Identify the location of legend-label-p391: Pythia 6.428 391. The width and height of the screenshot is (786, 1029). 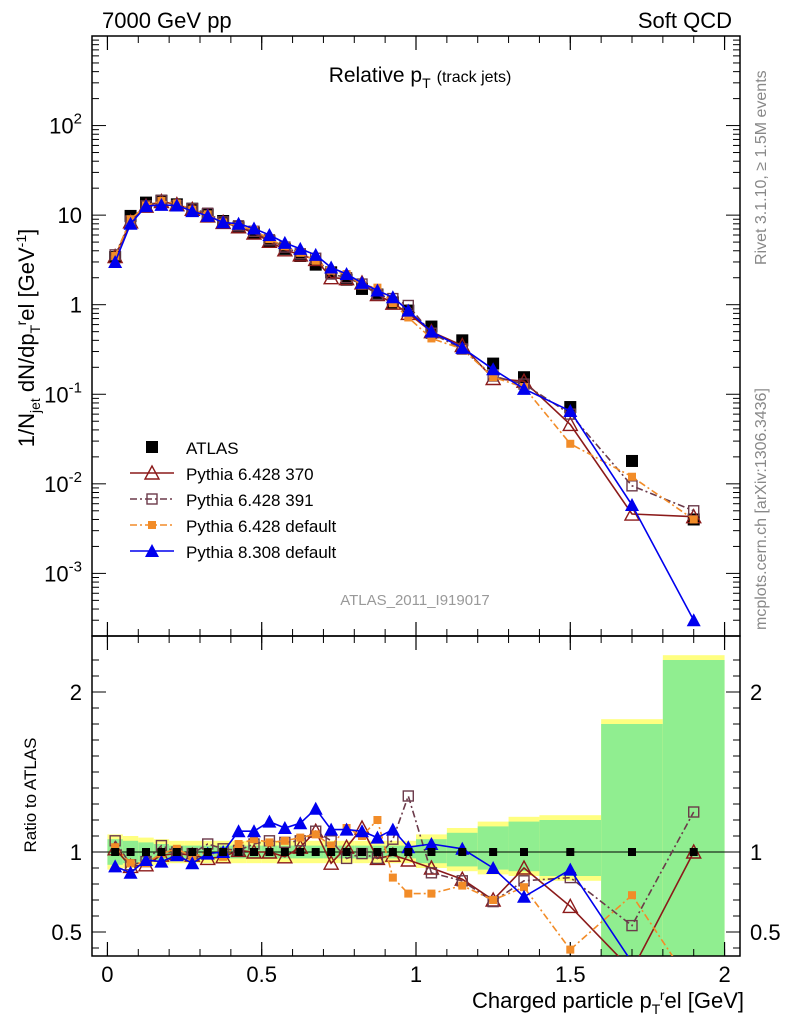
(250, 500).